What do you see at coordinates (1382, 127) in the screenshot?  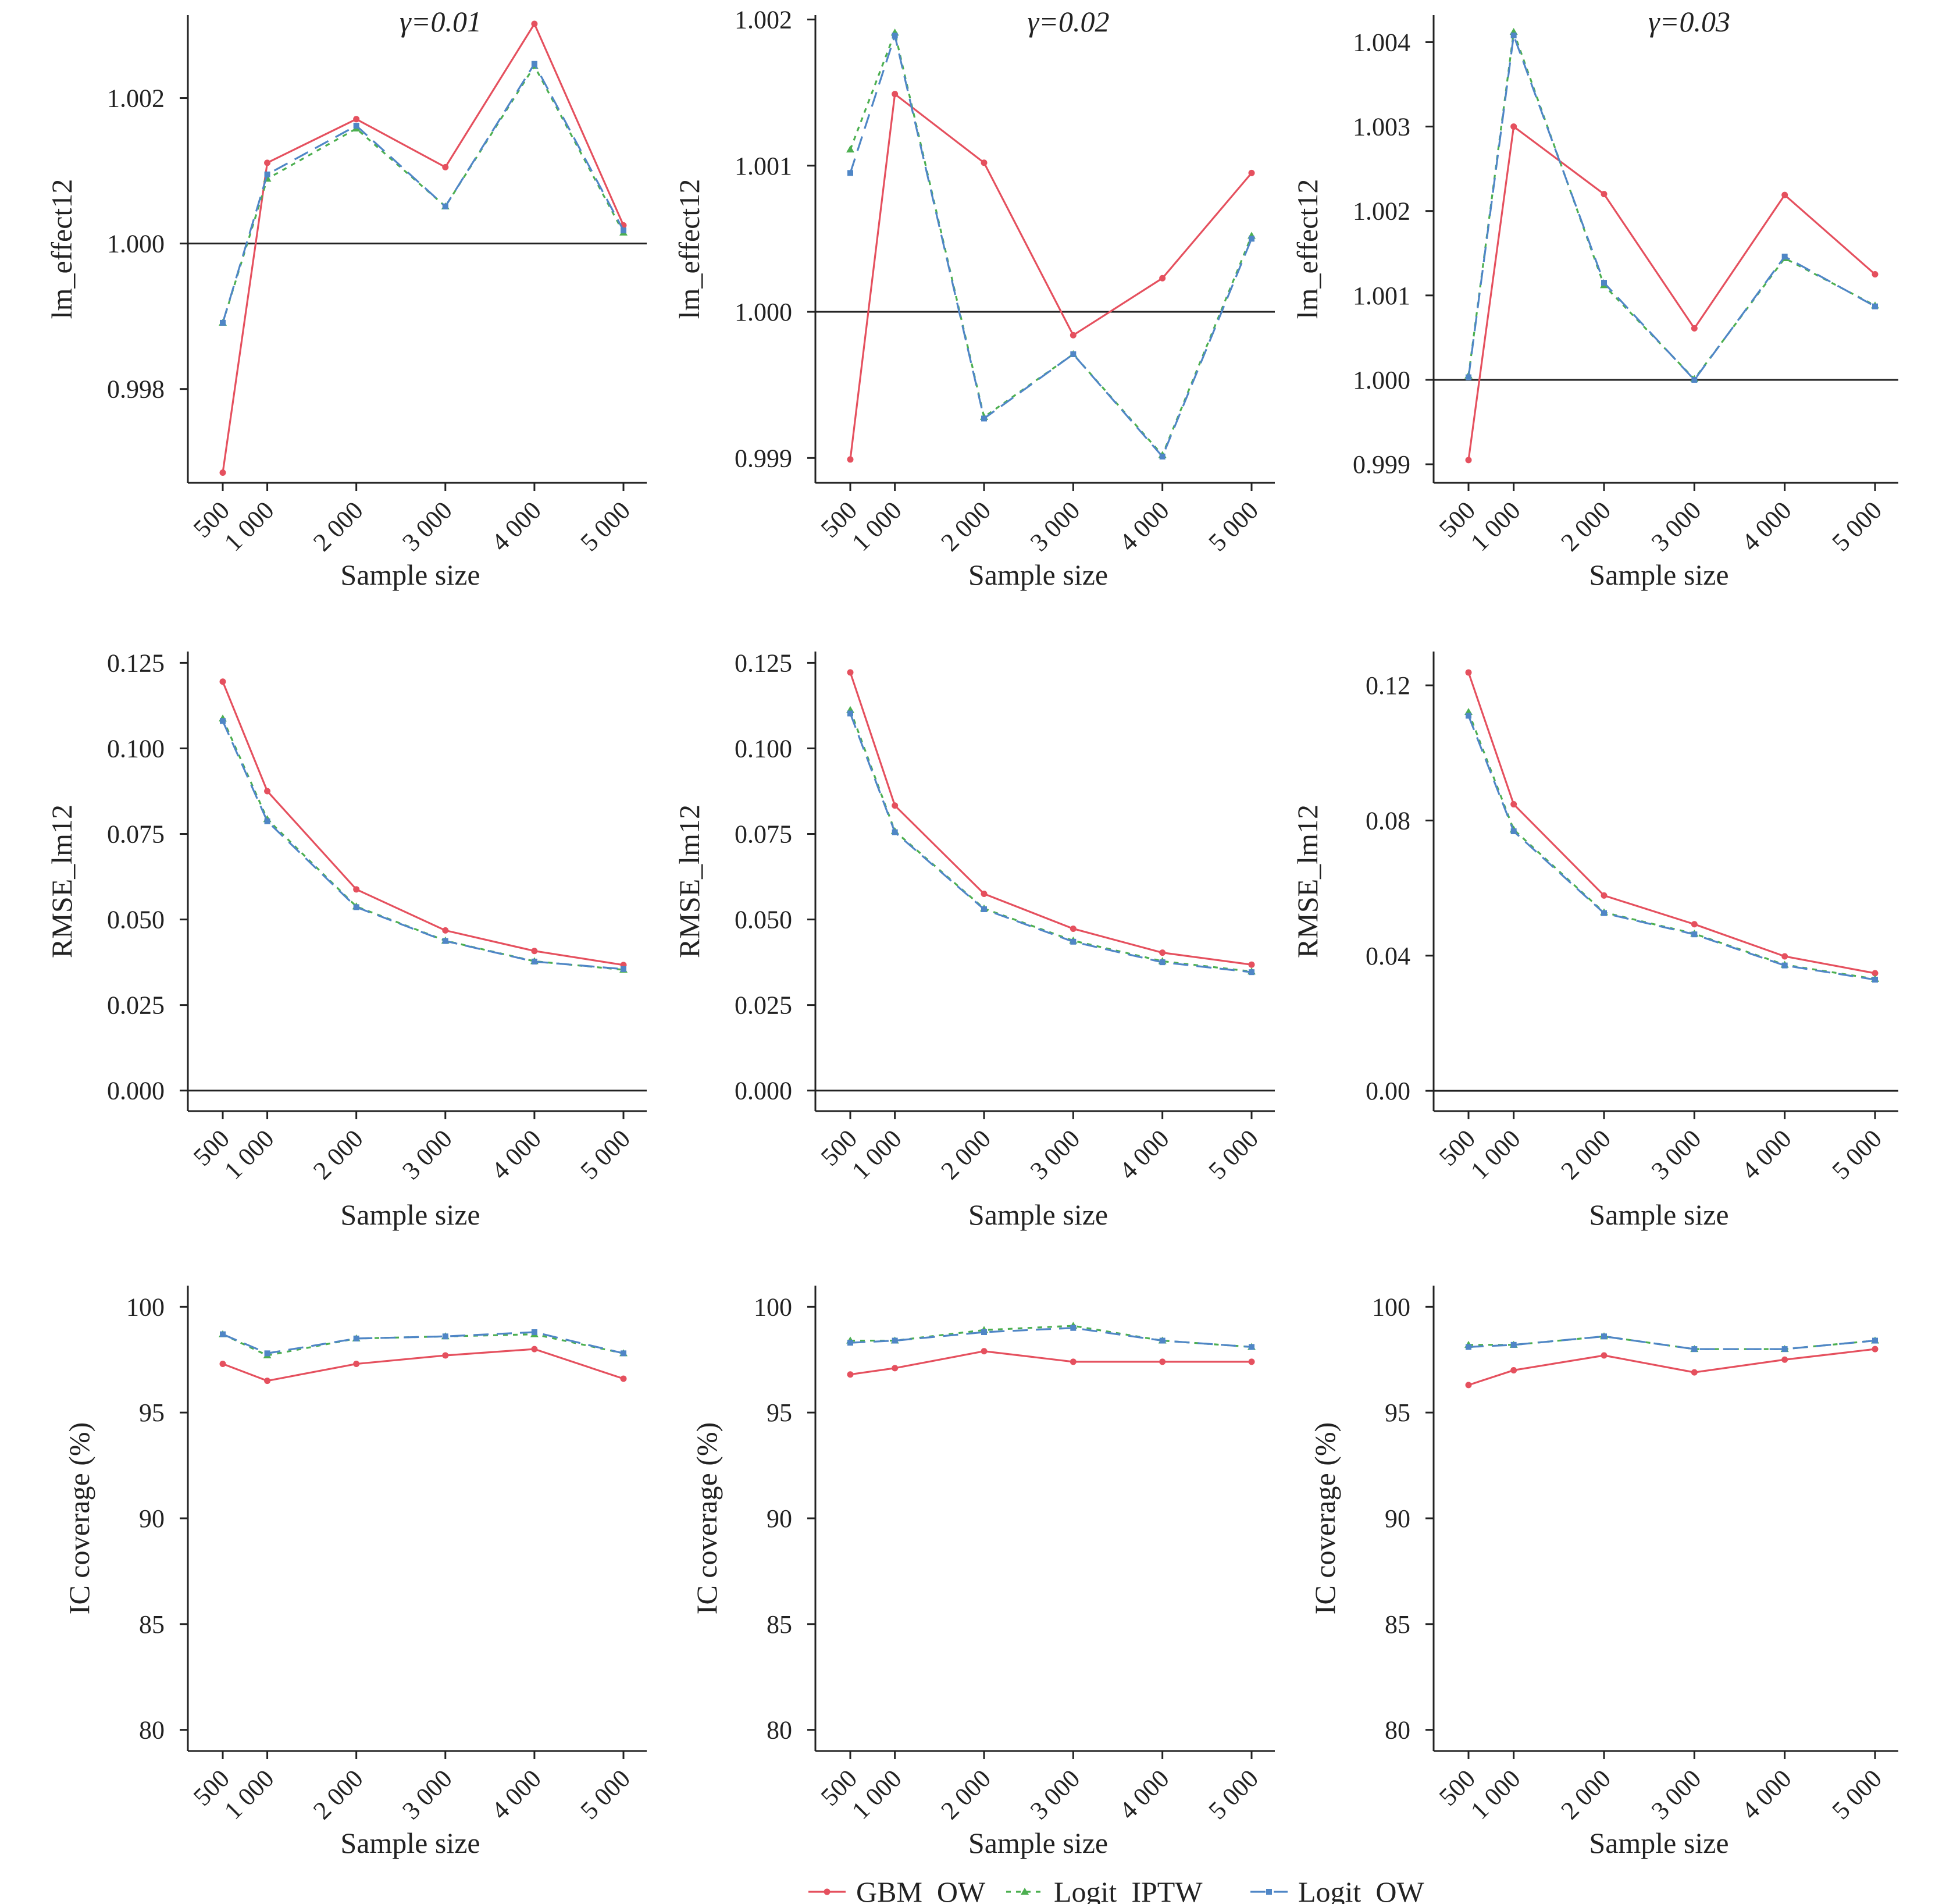 I see `y-tick-label: 1.003` at bounding box center [1382, 127].